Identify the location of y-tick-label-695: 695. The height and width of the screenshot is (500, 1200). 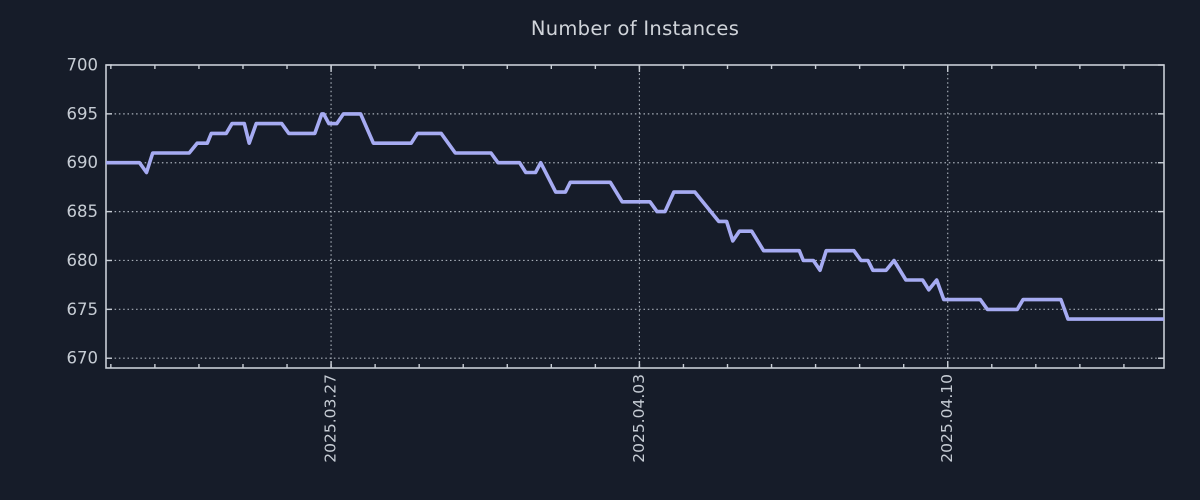
(83, 113).